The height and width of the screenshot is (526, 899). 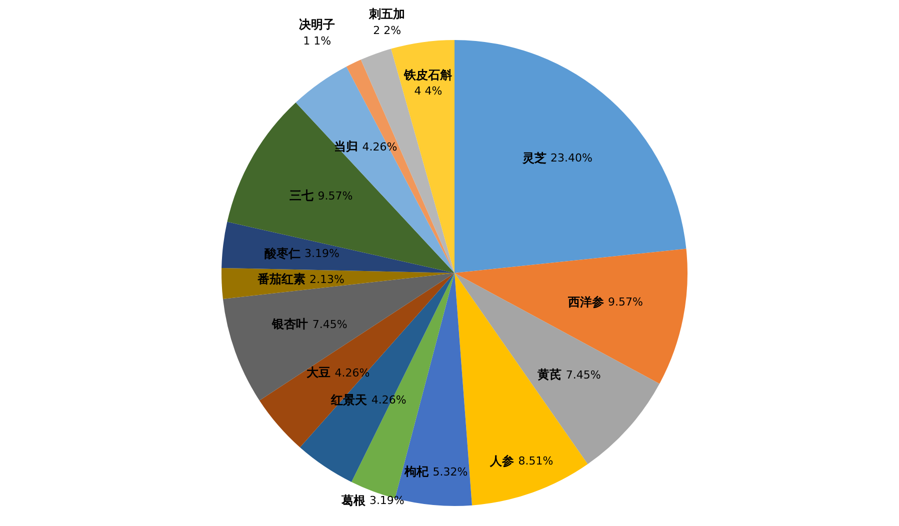 I want to click on slice-label: 黄芪, so click(x=551, y=375).